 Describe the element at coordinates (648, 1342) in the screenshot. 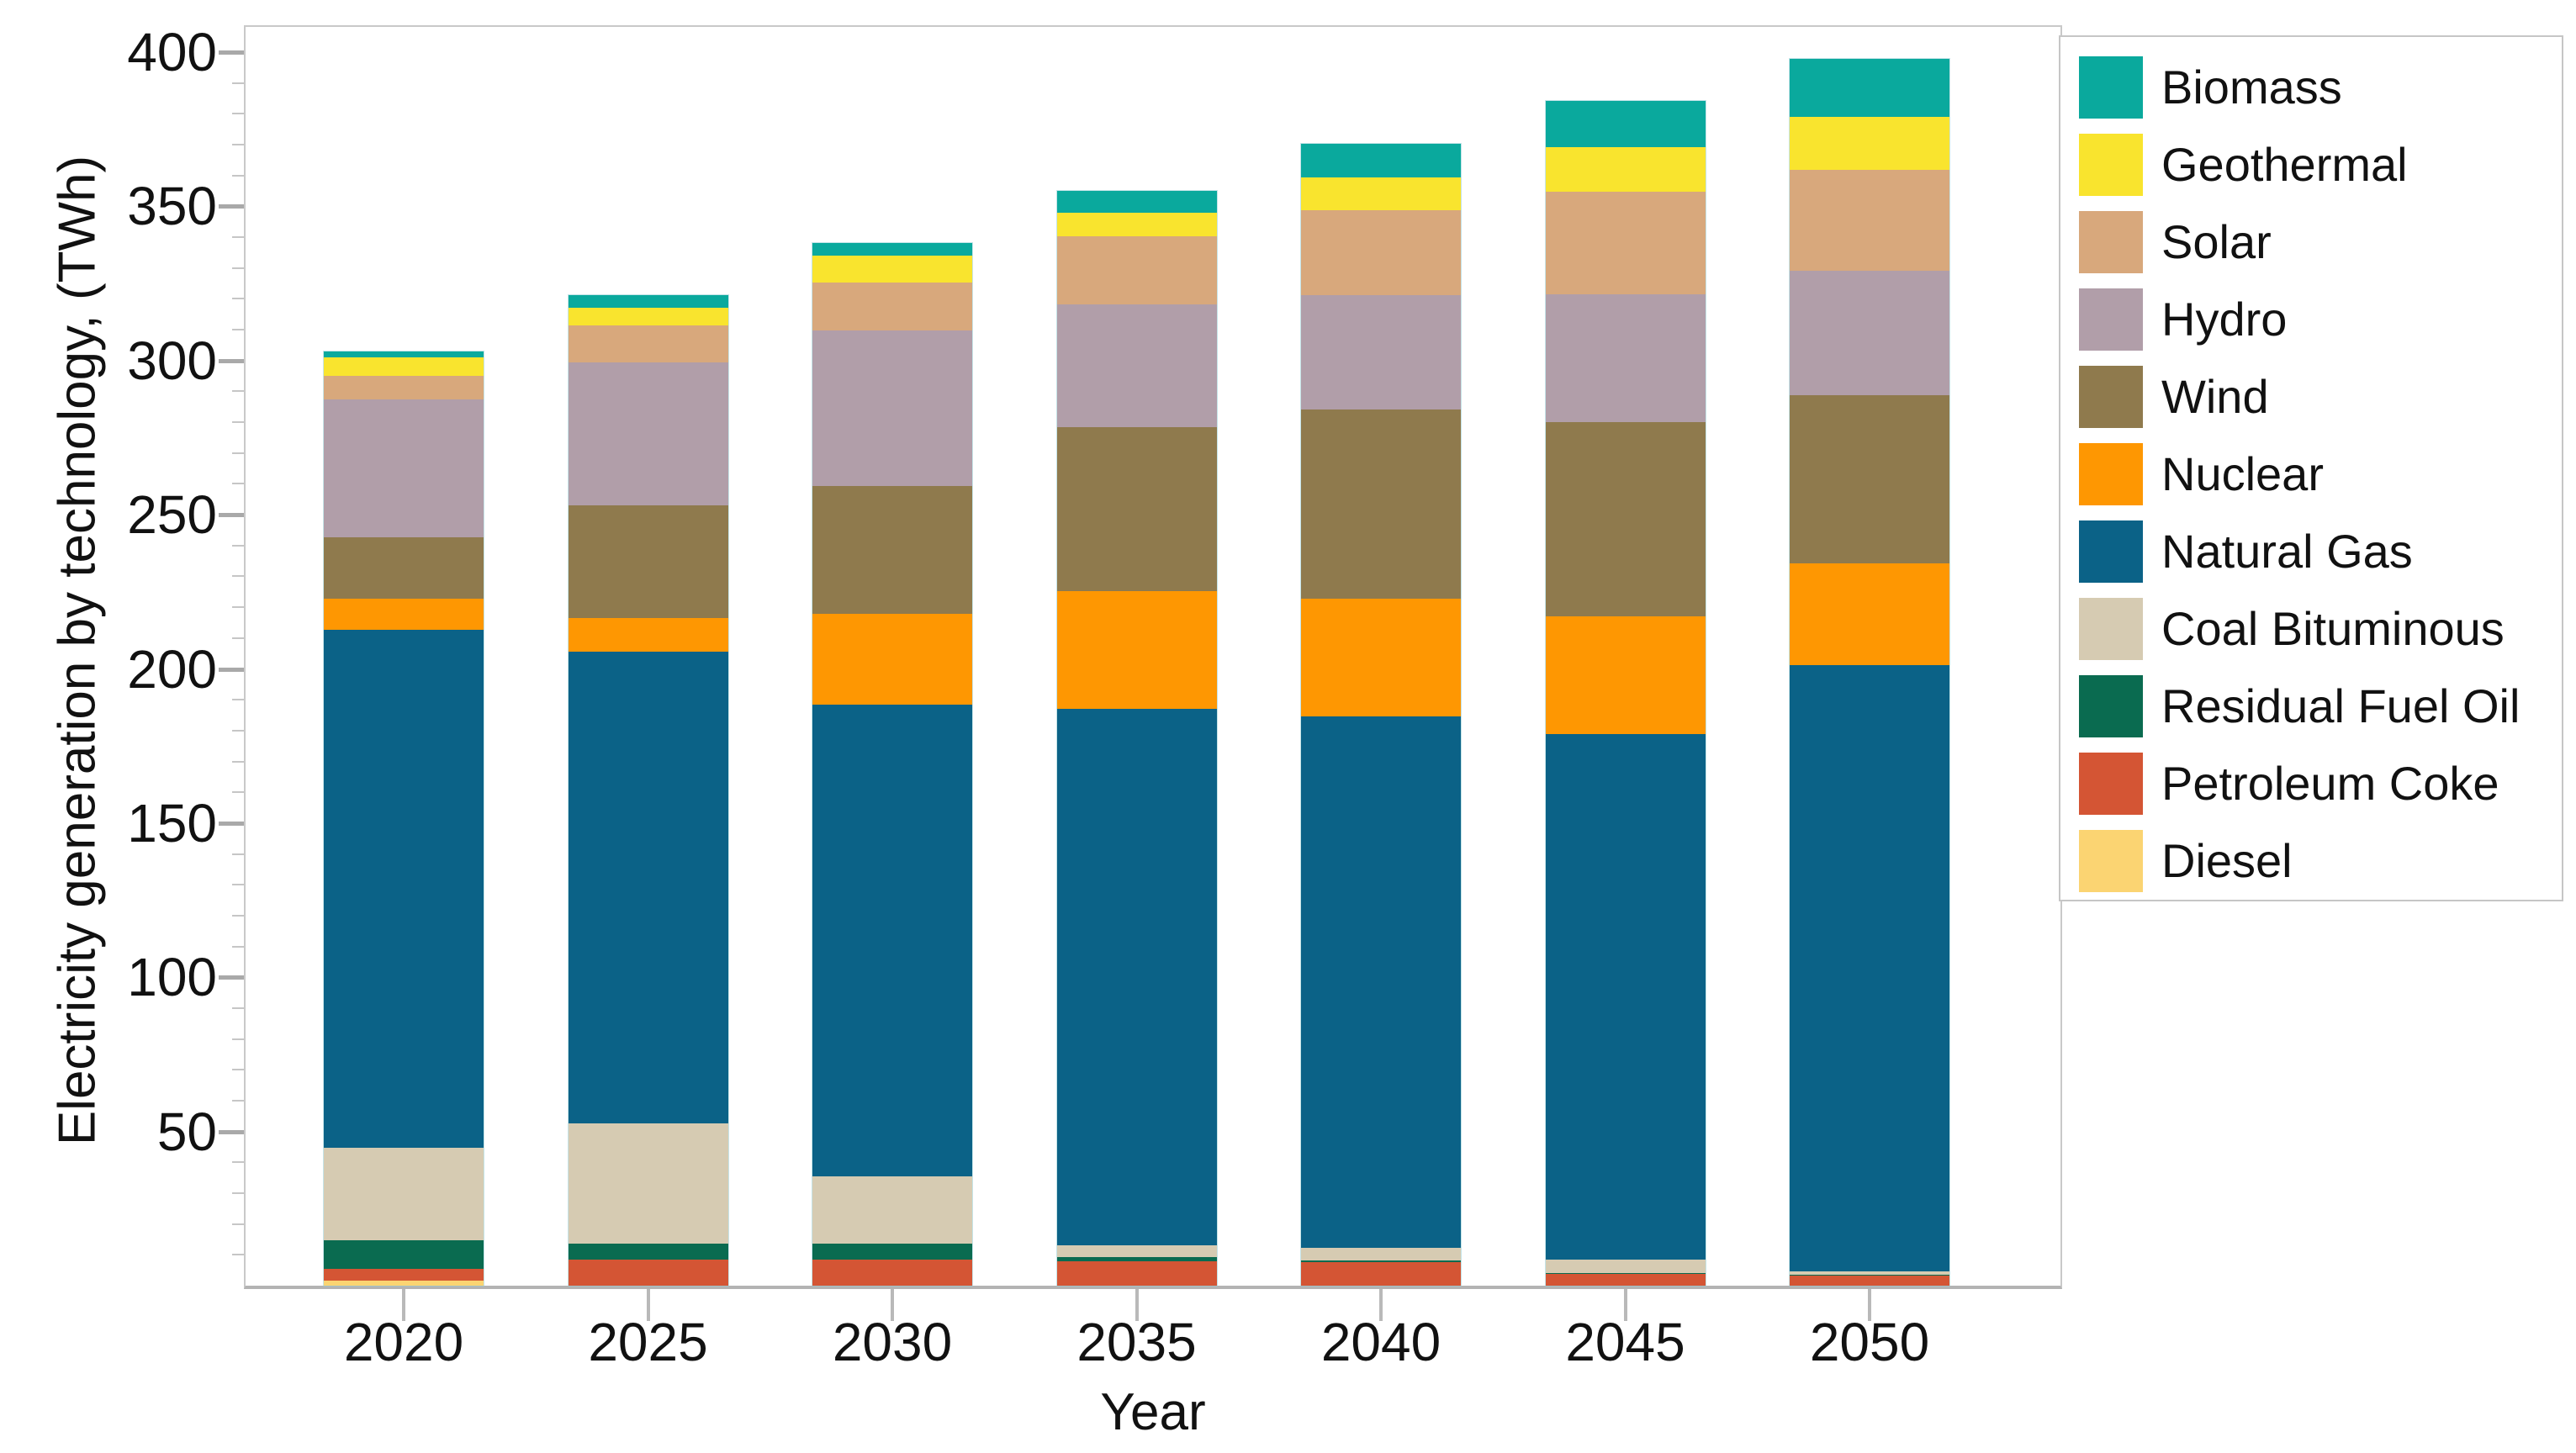

I see `x-tick-label-2025: 2025` at that location.